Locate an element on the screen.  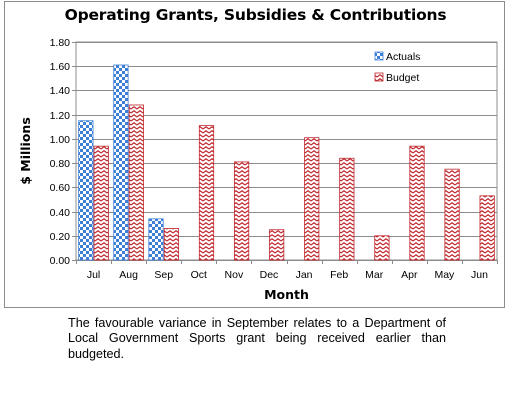
bar-budget-may is located at coordinates (452, 214).